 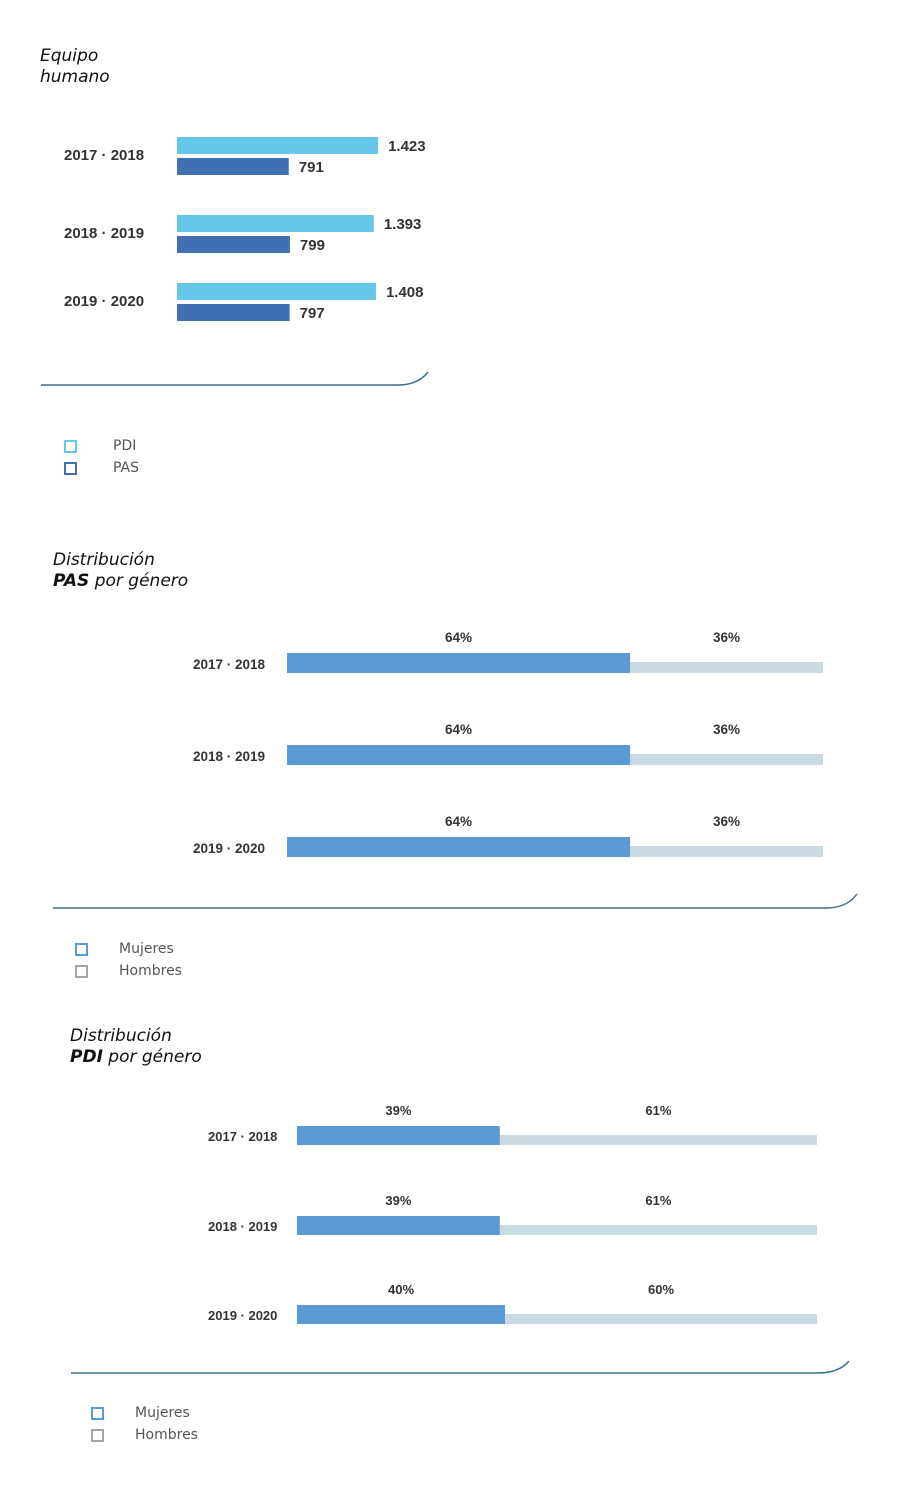 What do you see at coordinates (401, 1289) in the screenshot?
I see `data-label: 40%` at bounding box center [401, 1289].